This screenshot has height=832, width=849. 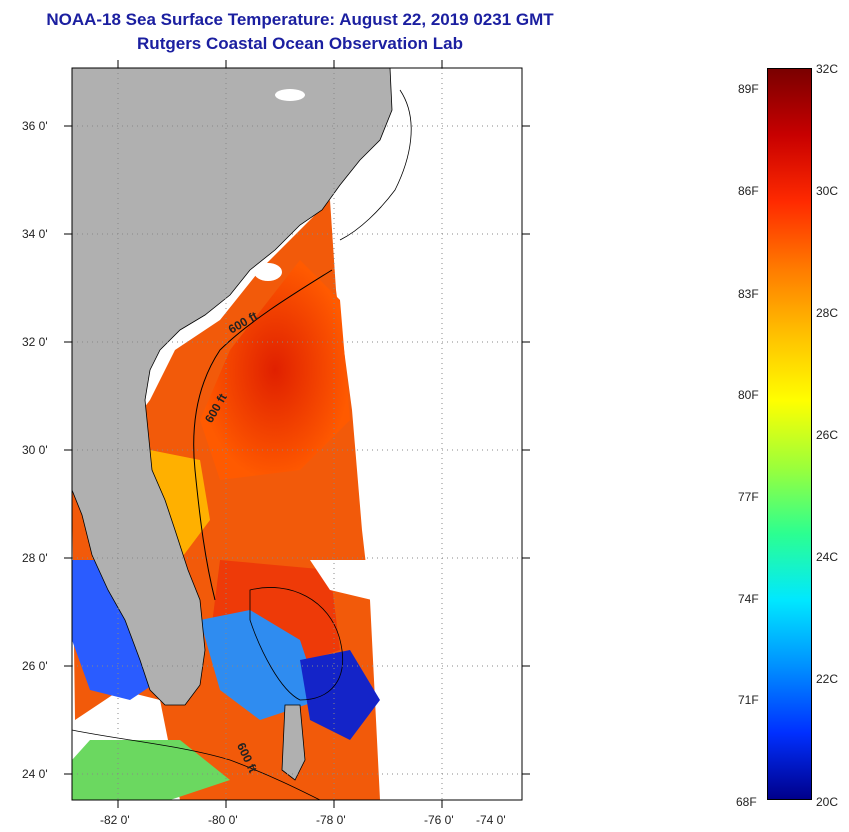 What do you see at coordinates (491, 820) in the screenshot?
I see `lon-label: -74 0'` at bounding box center [491, 820].